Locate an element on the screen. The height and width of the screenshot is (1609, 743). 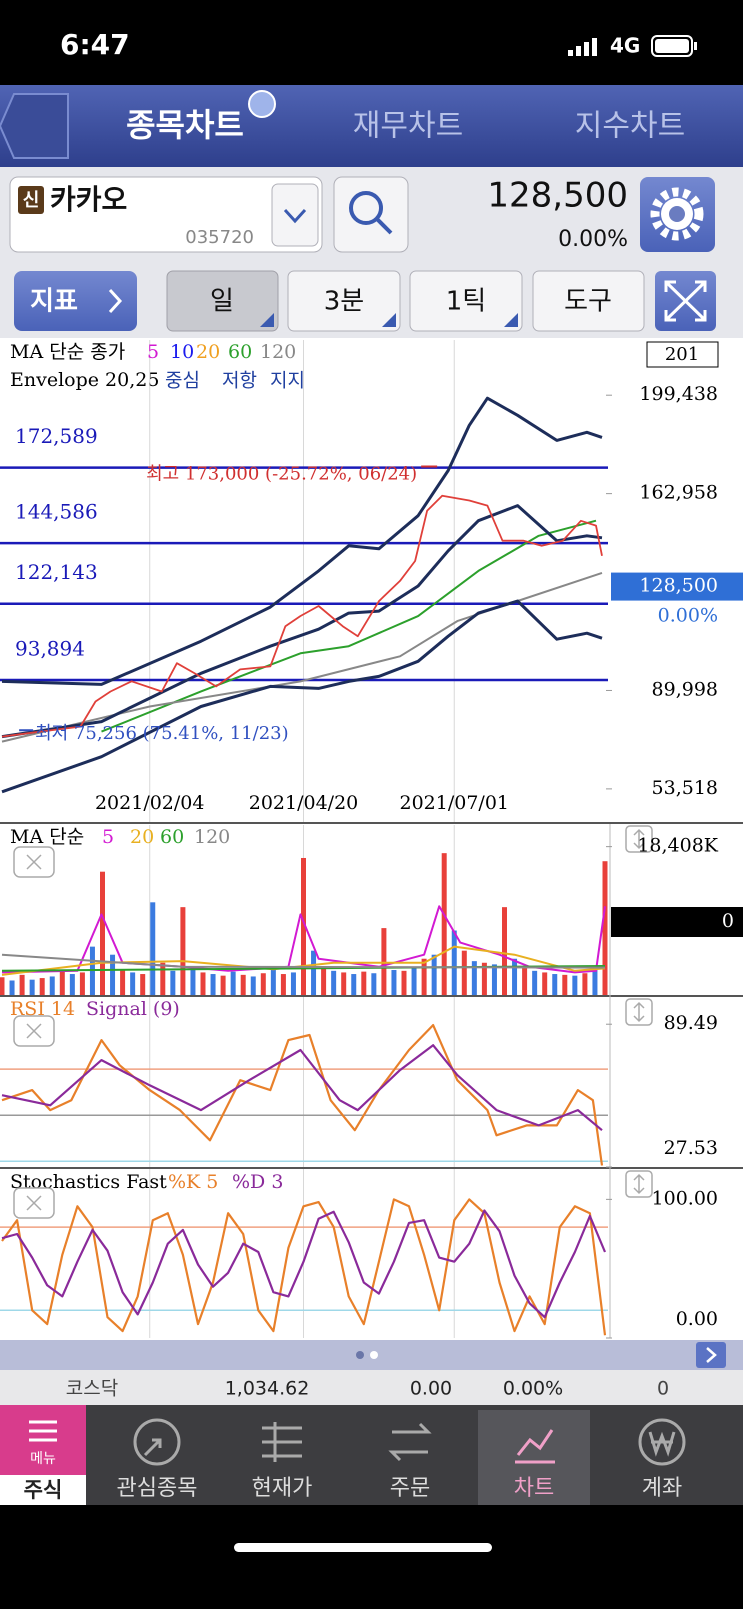
tab: 종목차트 is located at coordinates (185, 125).